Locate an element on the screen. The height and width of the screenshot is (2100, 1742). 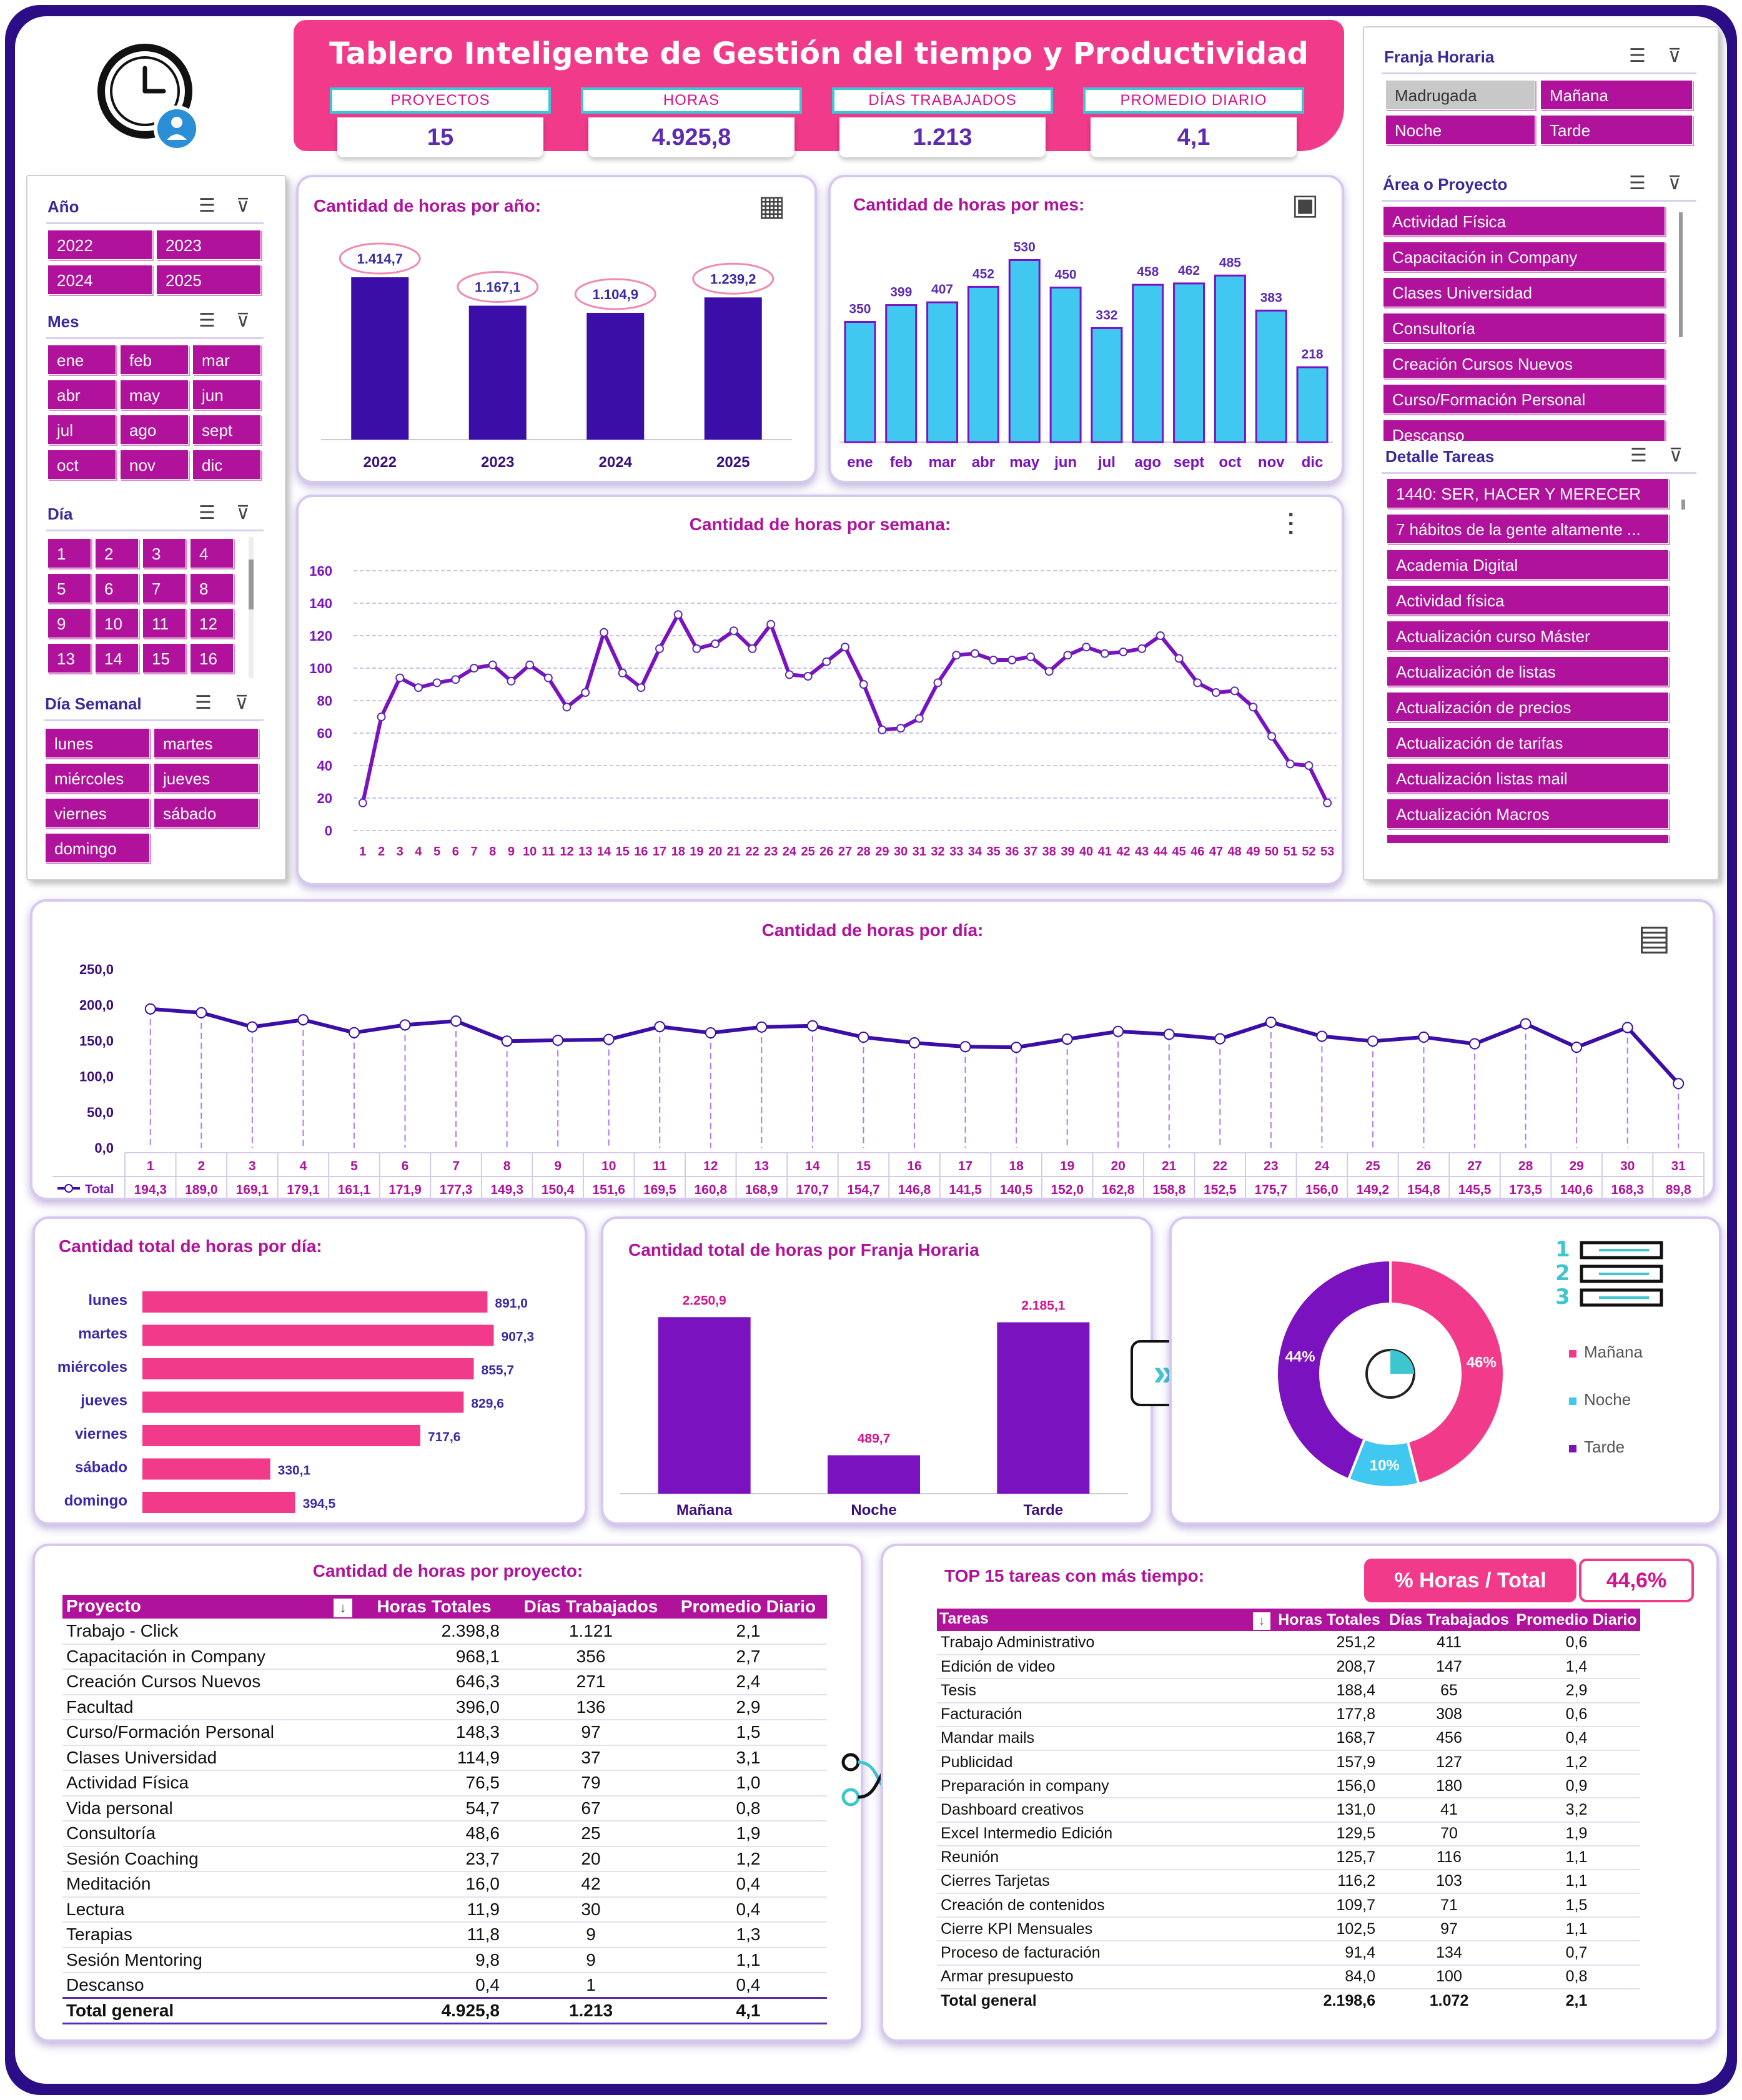
slicer-item-area: Curso/Formación Personal is located at coordinates (1524, 399).